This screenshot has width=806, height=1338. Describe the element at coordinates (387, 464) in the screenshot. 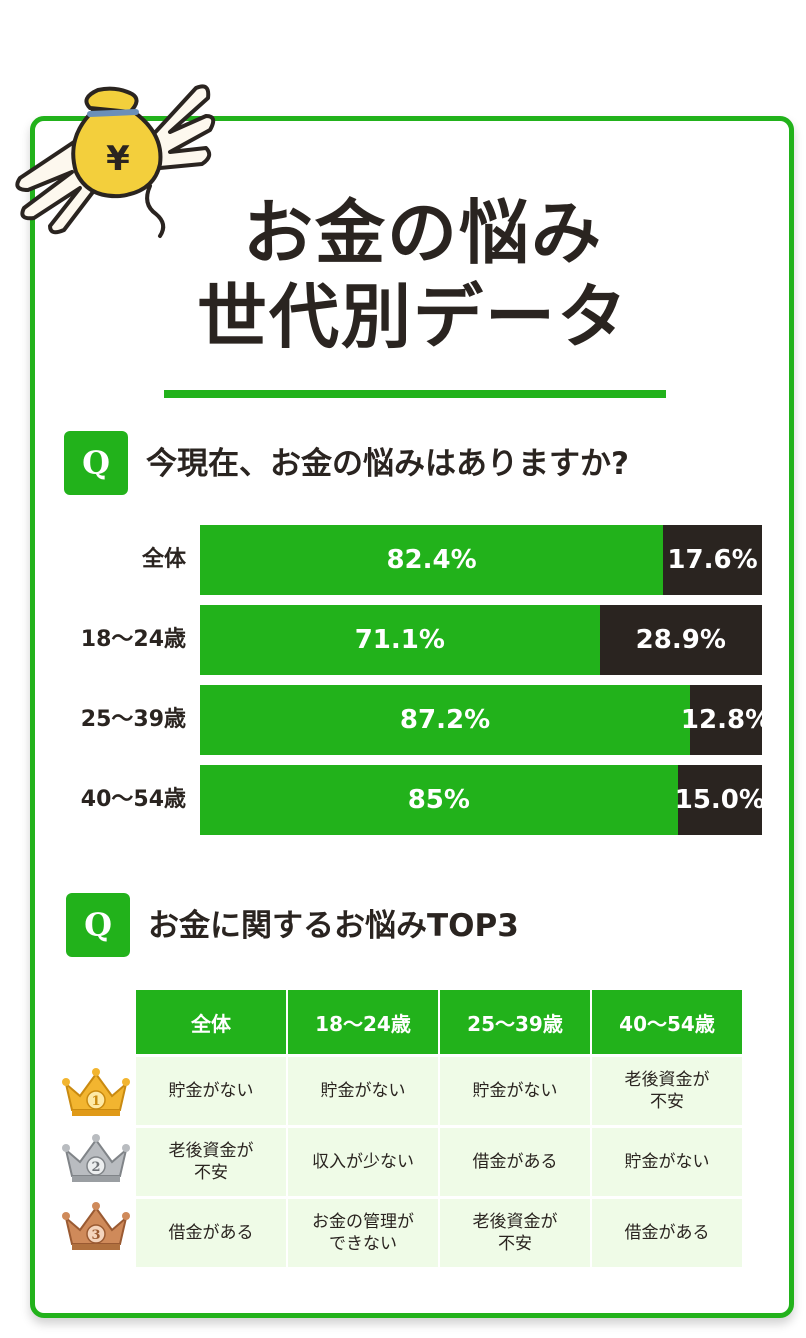

I see `question-1-text: 今現在、お金の悩みはありますか?` at that location.